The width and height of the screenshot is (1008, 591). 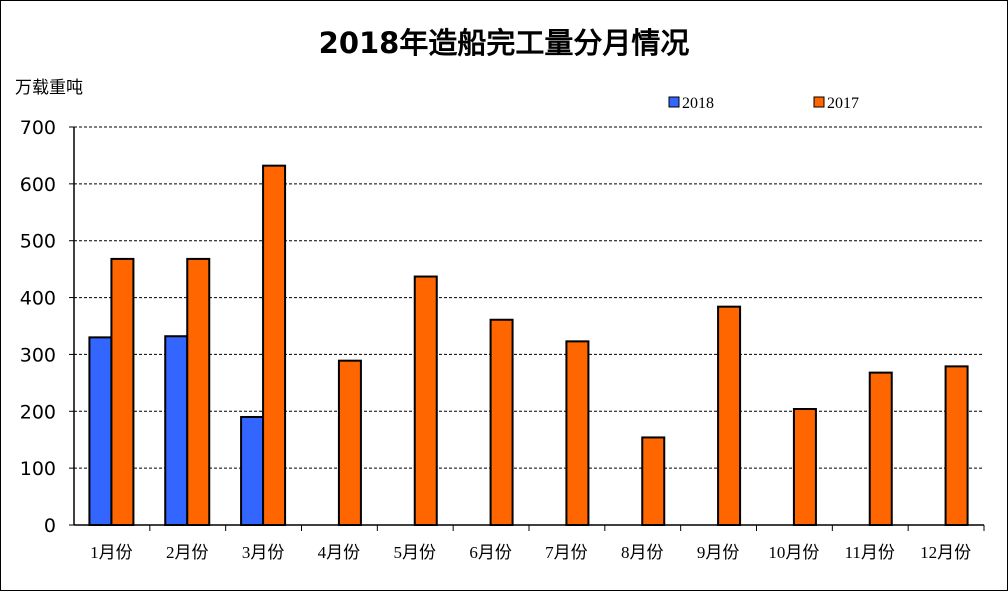 I want to click on x-tick-label: 3月份, so click(x=263, y=552).